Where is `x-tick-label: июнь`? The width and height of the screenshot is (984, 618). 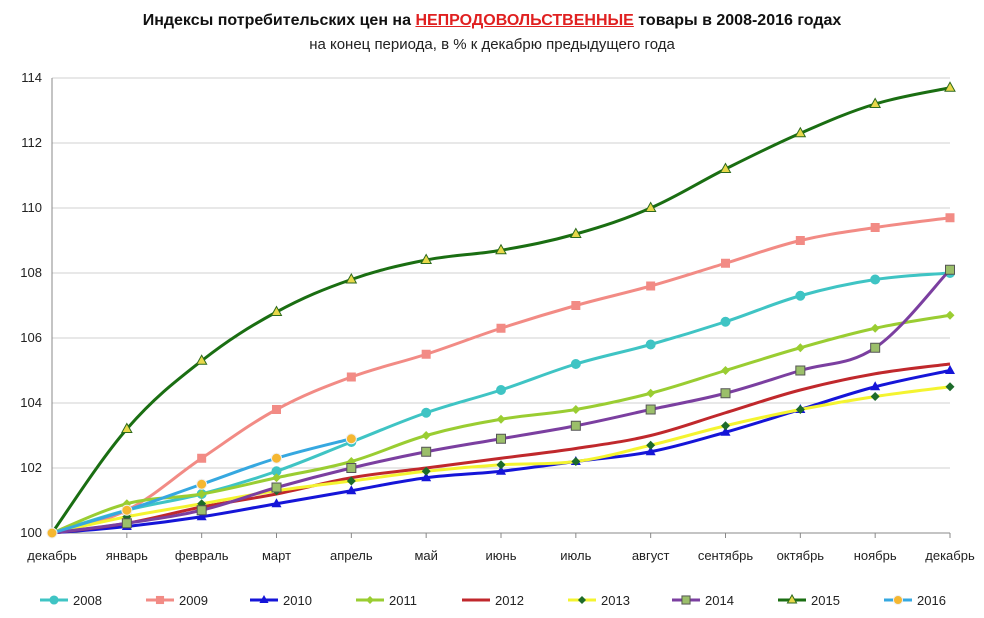 x-tick-label: июнь is located at coordinates (501, 555).